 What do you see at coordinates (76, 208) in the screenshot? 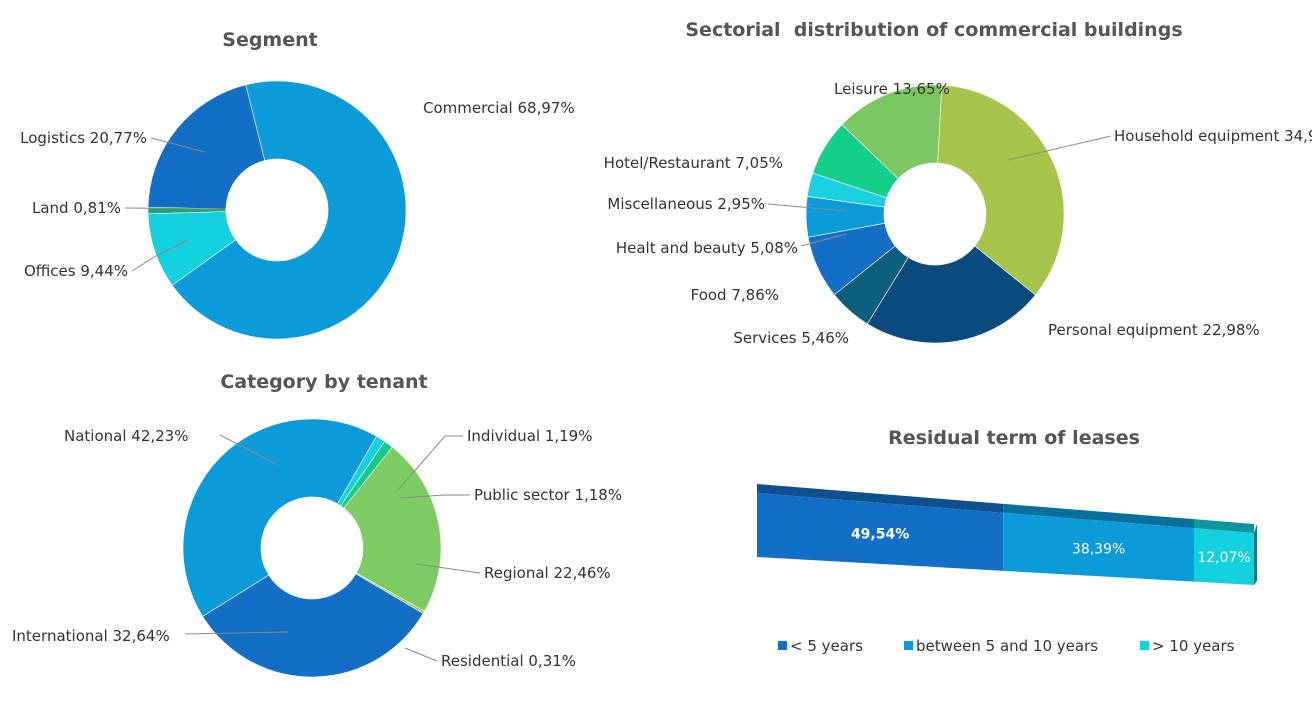
I see `data-label-land: Land 0,81%` at bounding box center [76, 208].